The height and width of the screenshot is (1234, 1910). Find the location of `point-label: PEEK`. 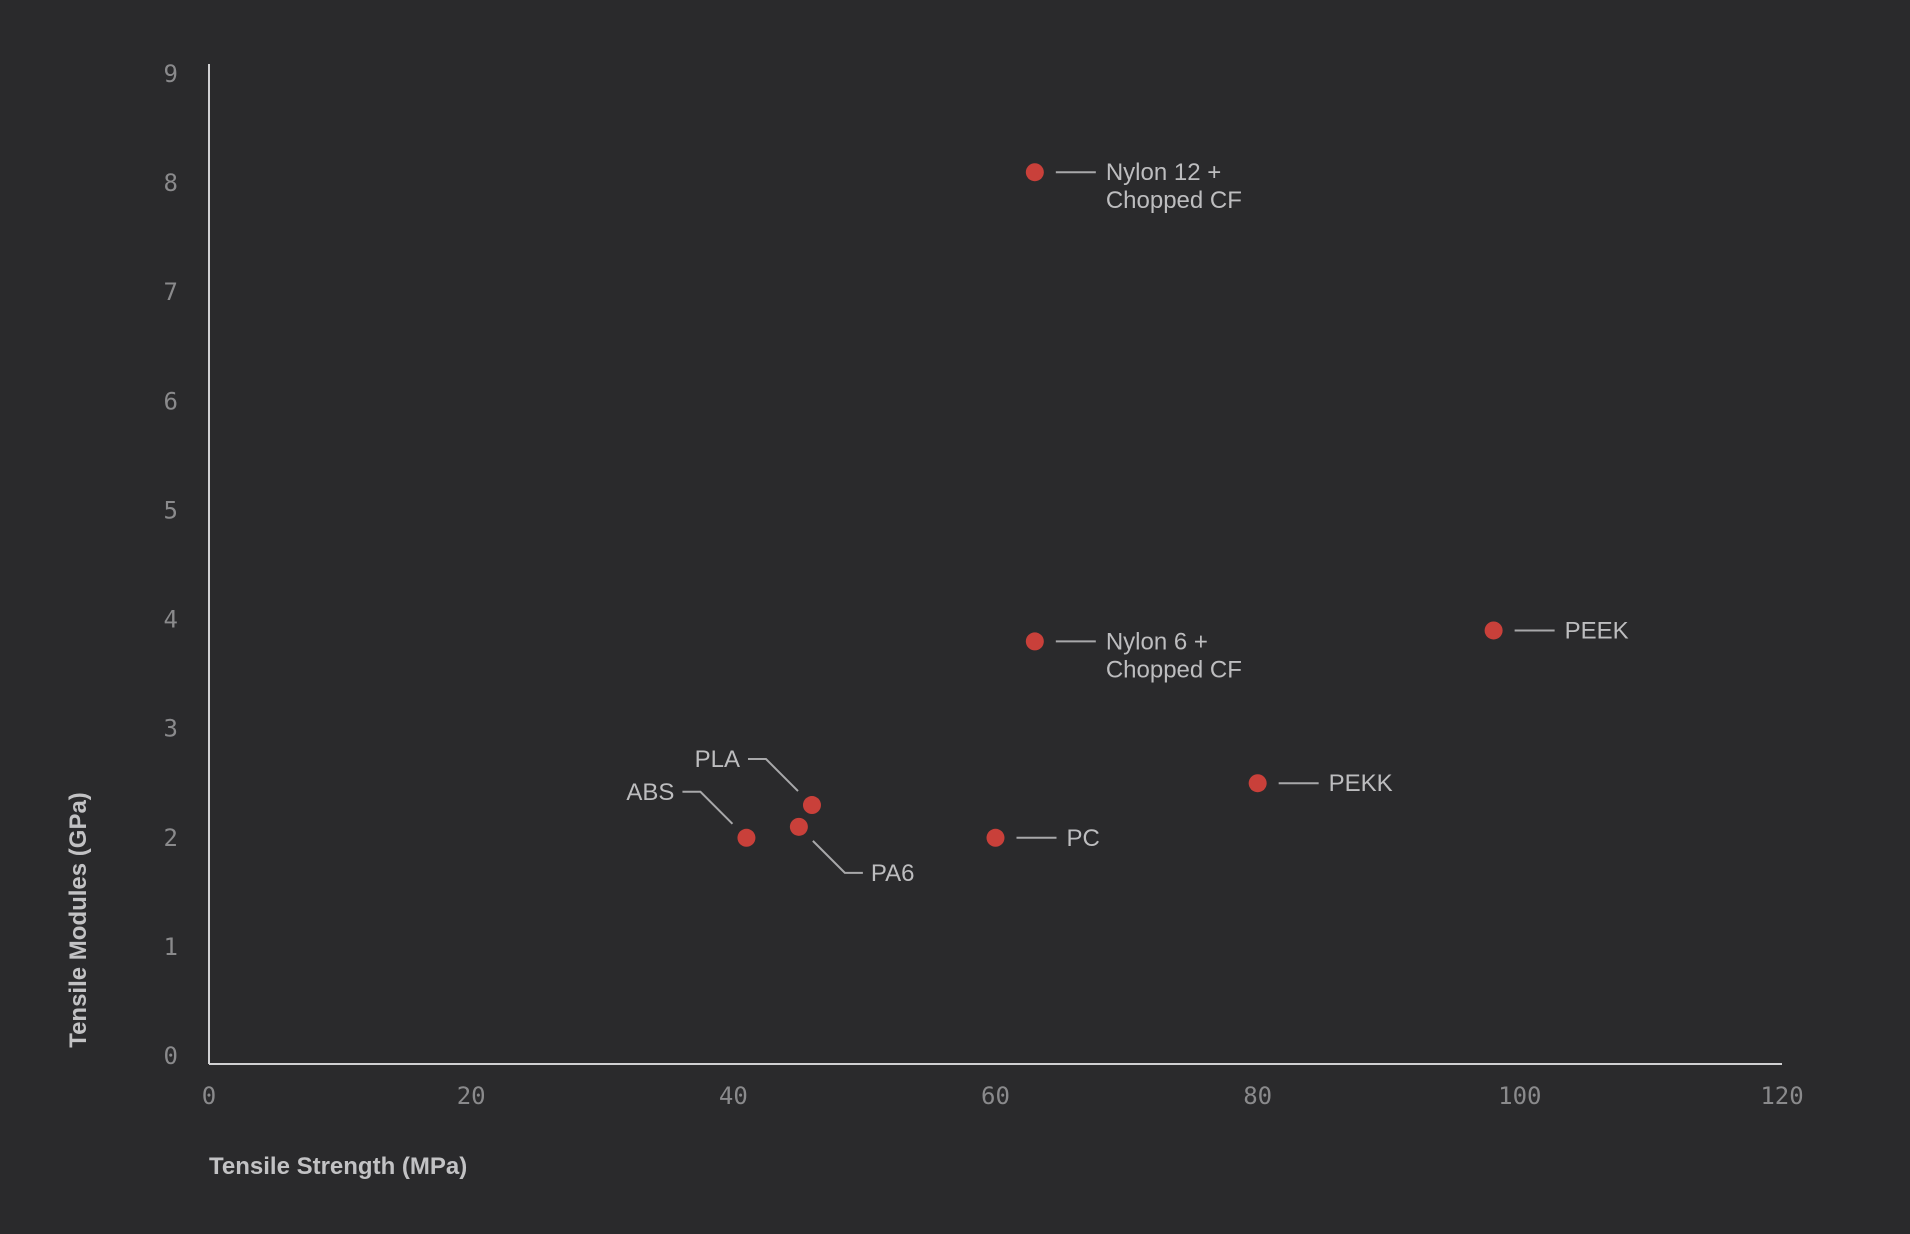

point-label: PEEK is located at coordinates (1597, 630).